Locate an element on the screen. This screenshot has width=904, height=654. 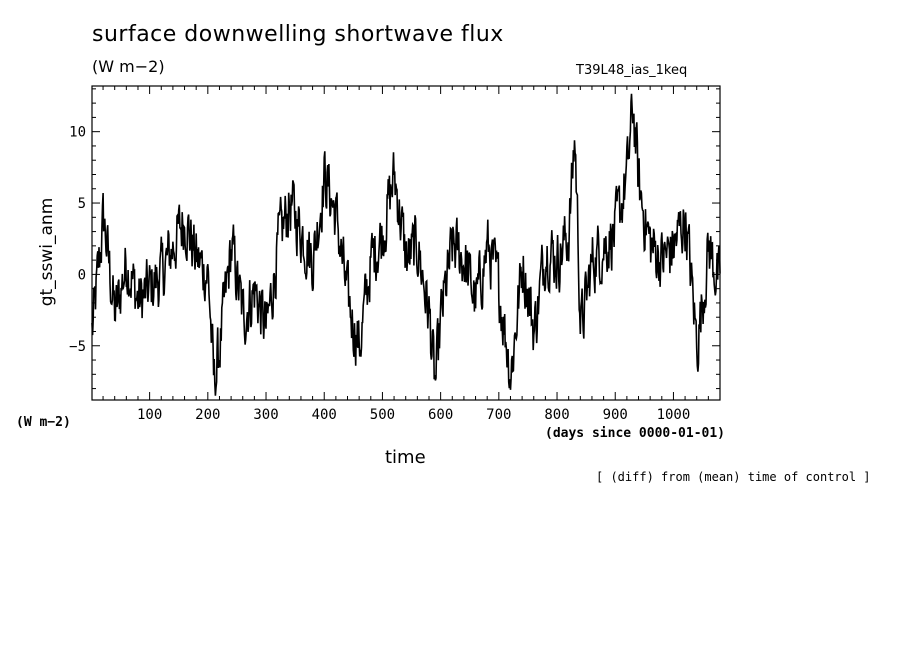
x-tick-label: 900 is located at coordinates (615, 415).